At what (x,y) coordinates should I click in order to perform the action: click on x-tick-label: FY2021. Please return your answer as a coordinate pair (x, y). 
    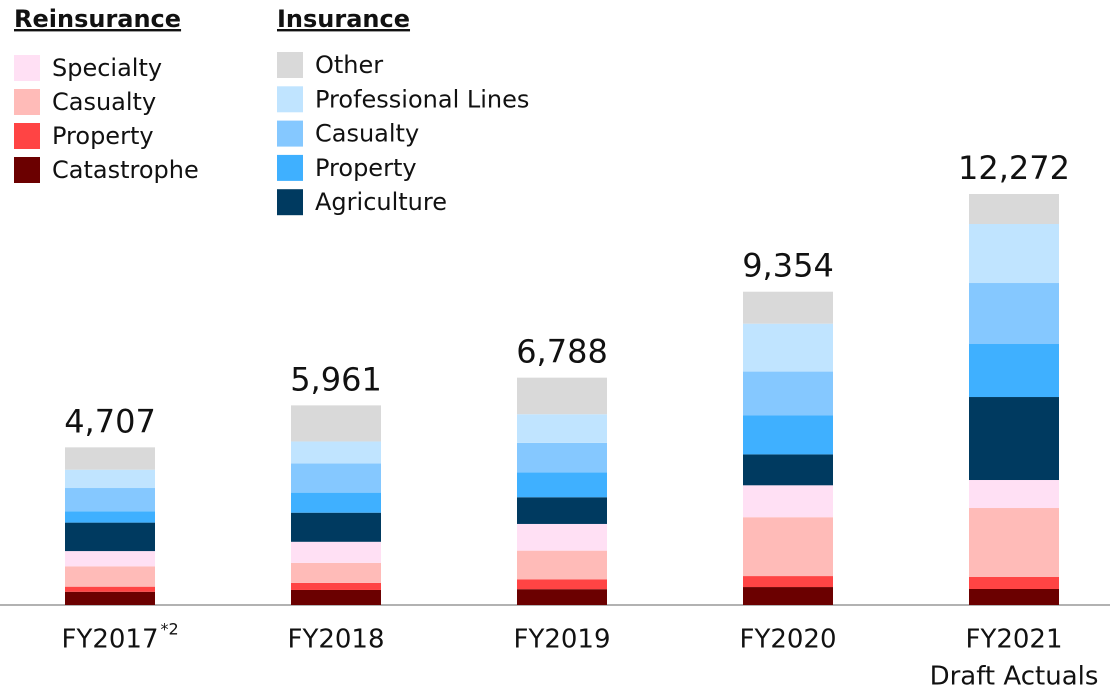
    Looking at the image, I should click on (1013, 640).